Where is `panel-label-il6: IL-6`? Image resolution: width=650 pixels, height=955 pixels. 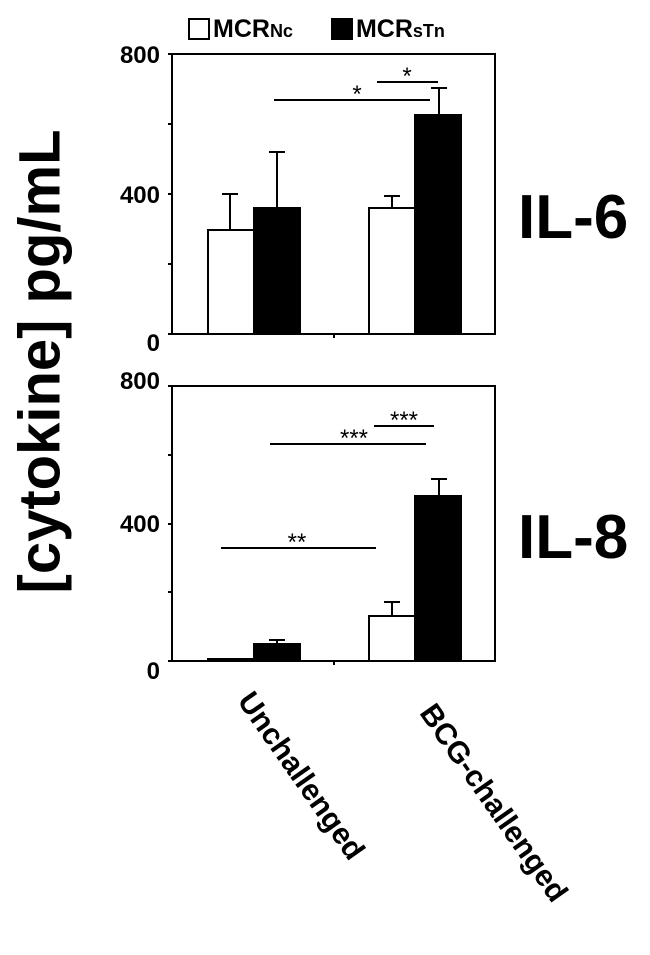
panel-label-il6: IL-6 is located at coordinates (573, 217).